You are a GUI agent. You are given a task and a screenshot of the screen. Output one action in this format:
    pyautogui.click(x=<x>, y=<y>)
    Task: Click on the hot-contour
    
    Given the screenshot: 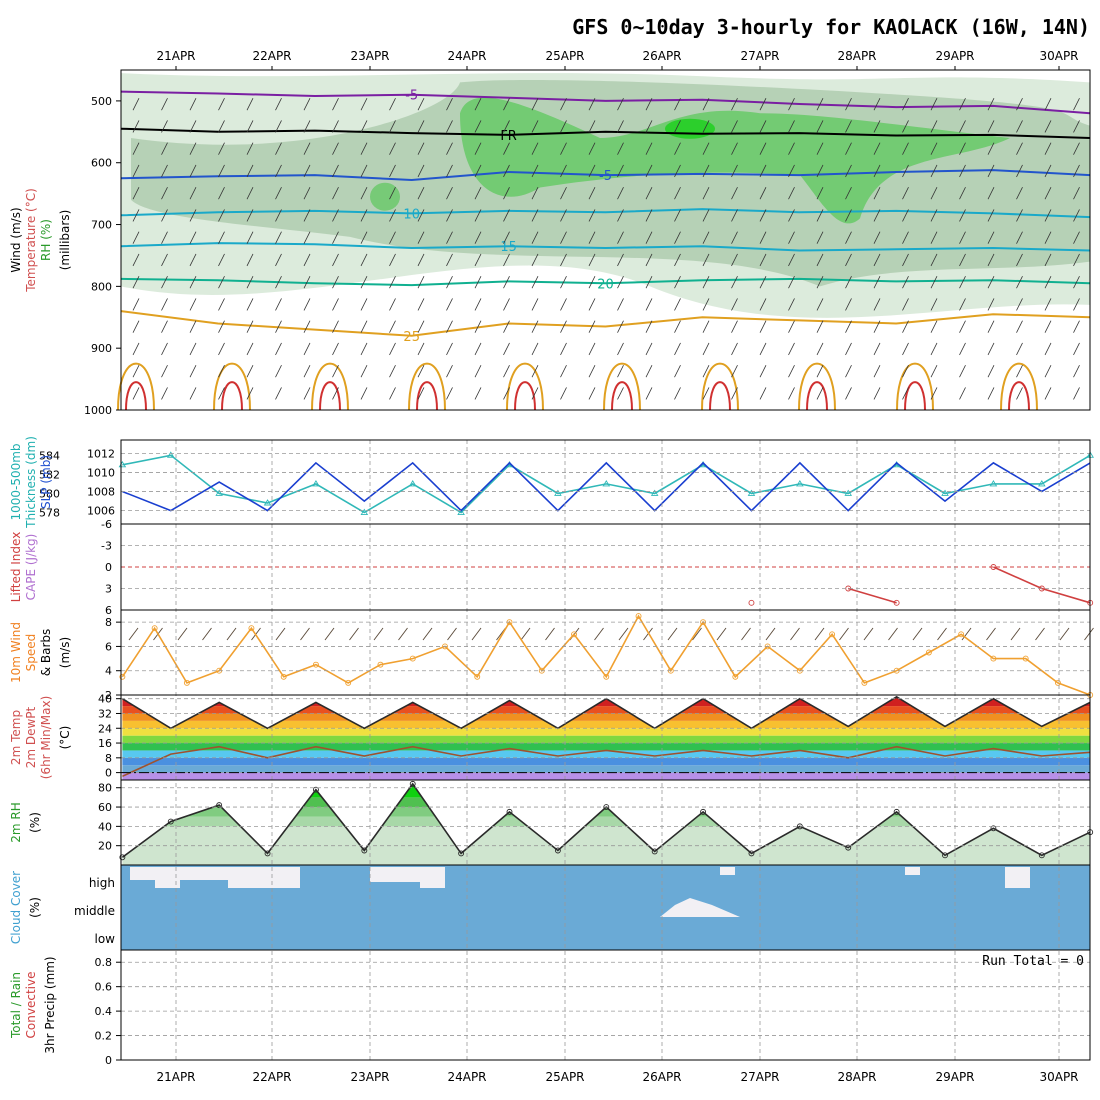 What is the action you would take?
    pyautogui.click(x=817, y=396)
    